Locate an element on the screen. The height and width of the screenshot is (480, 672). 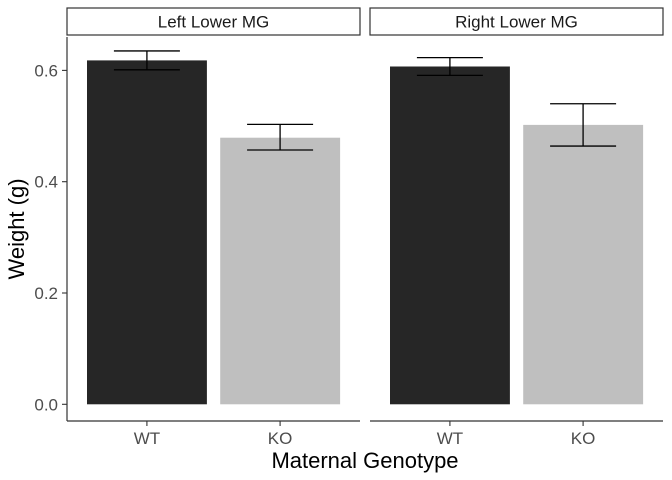
panel-left-strip: Left Lower MG is located at coordinates (213, 21).